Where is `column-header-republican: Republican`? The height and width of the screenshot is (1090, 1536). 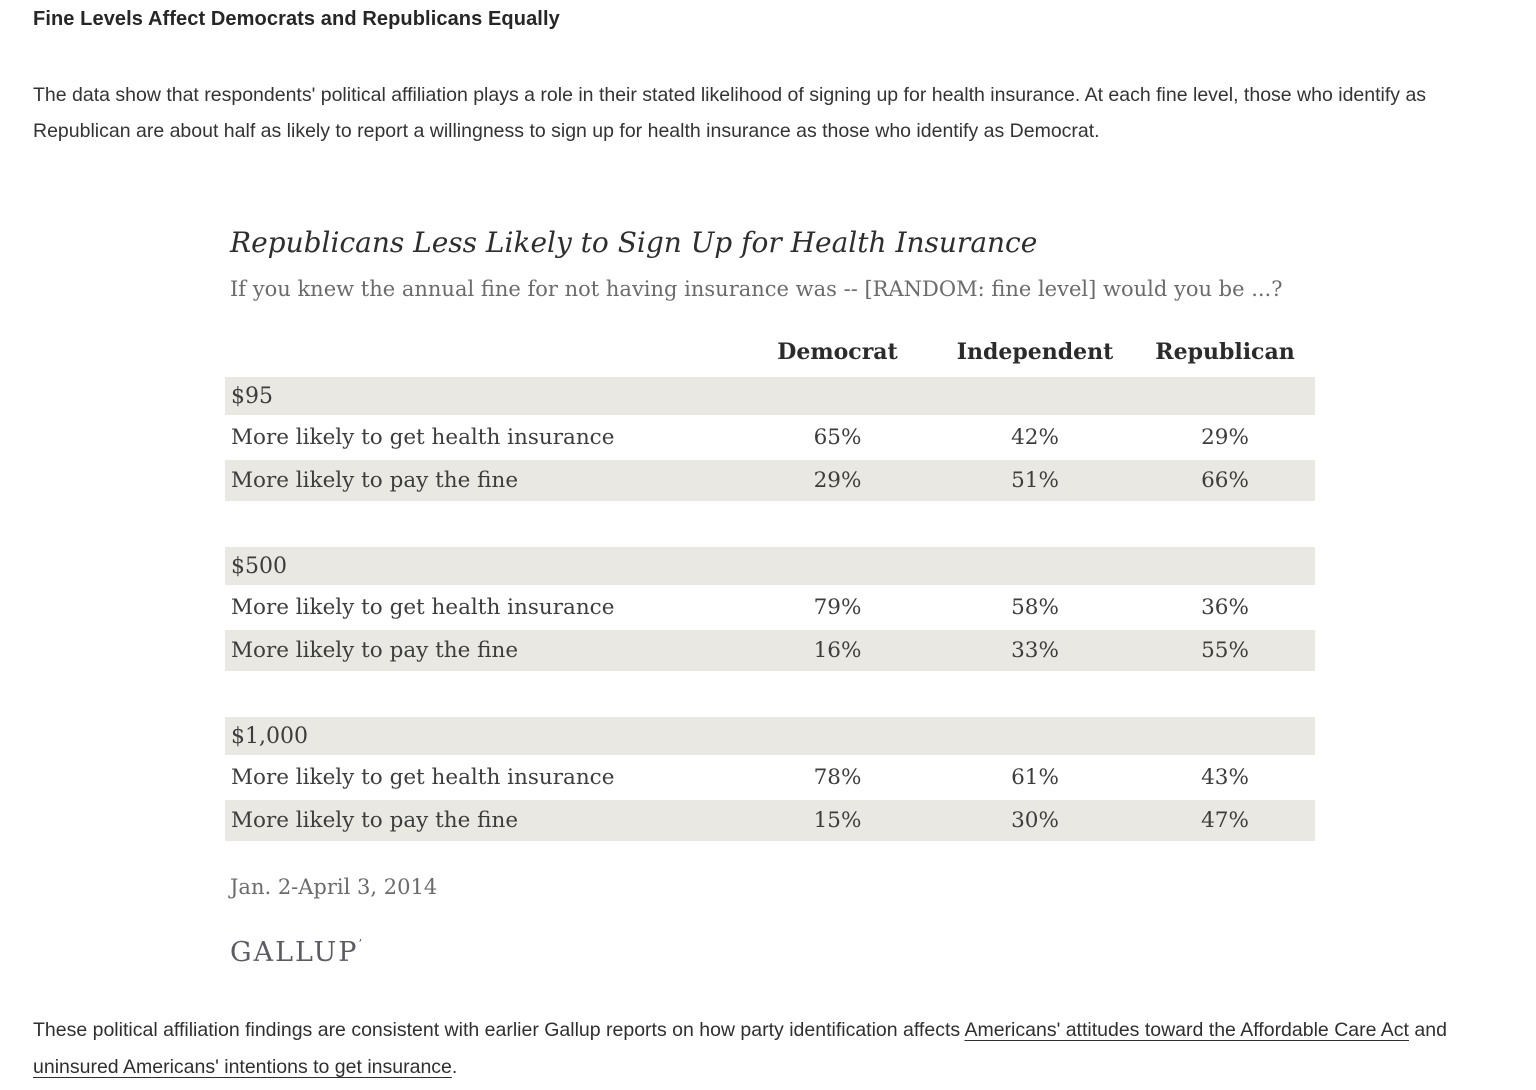
column-header-republican: Republican is located at coordinates (1225, 352).